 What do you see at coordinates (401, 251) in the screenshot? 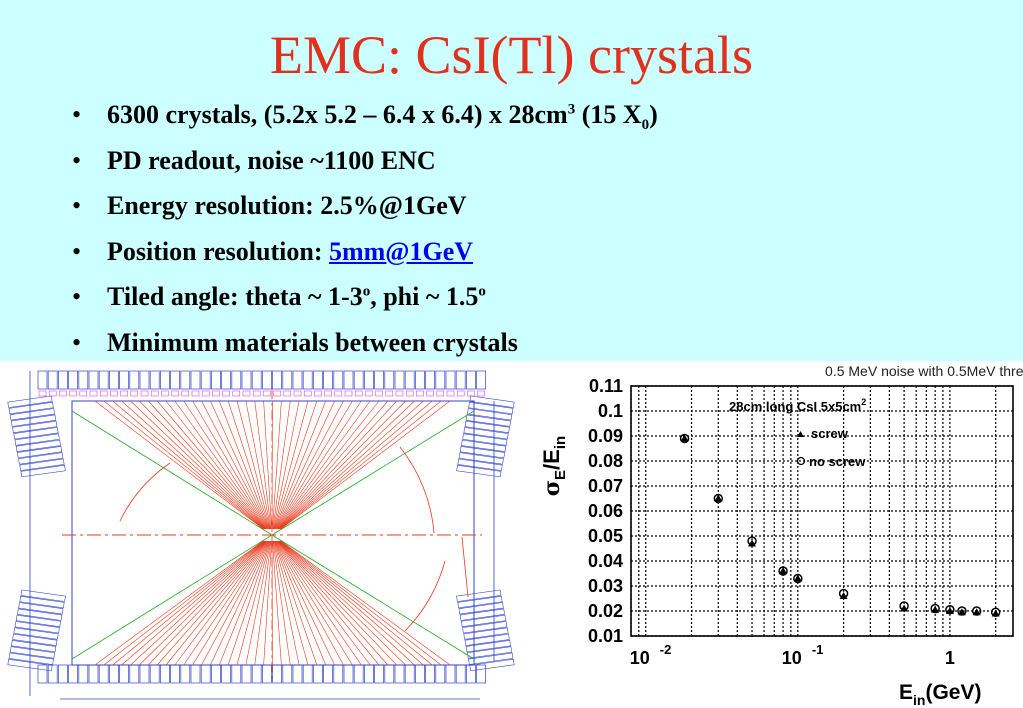
I see `position-resolution-link: 5mm@1GeV` at bounding box center [401, 251].